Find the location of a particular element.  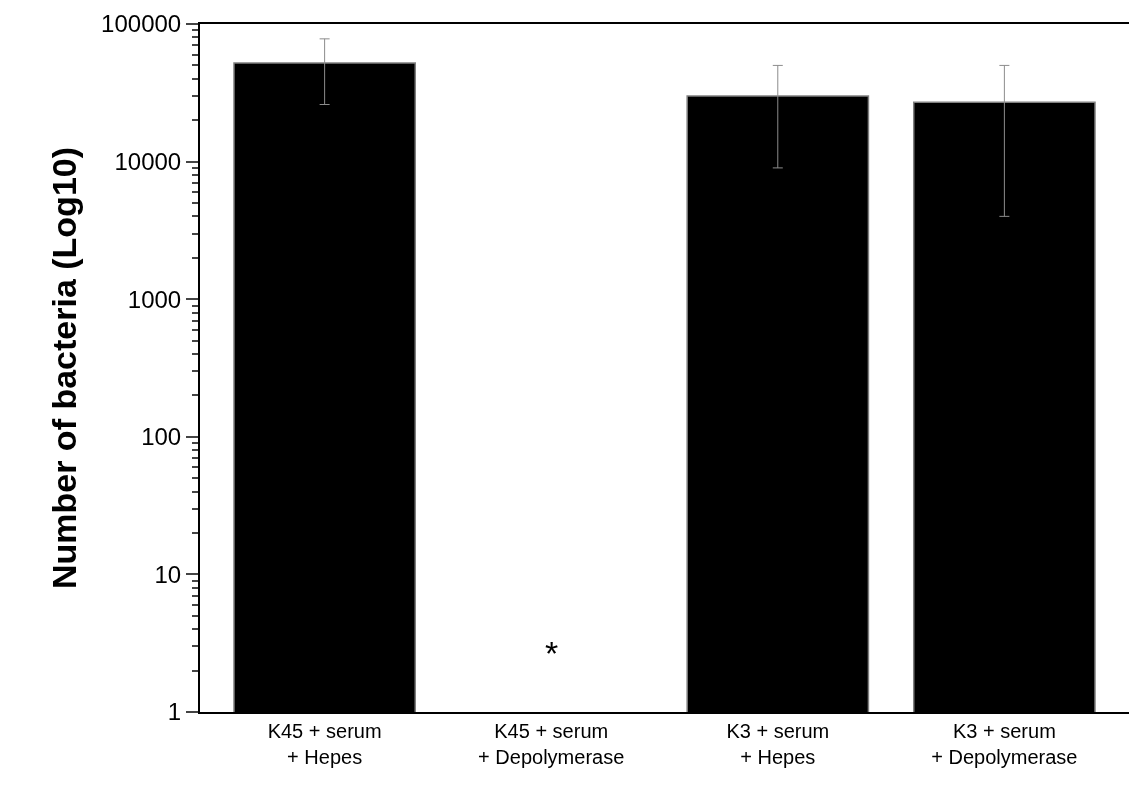

x-tick-label: K45 + serum + Depolymerase is located at coordinates (551, 744).